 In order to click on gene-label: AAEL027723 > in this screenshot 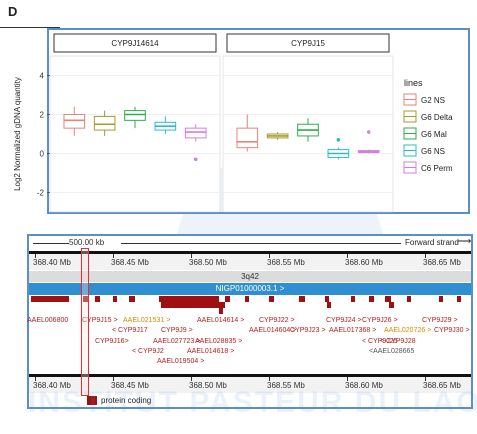, I will do `click(177, 341)`.